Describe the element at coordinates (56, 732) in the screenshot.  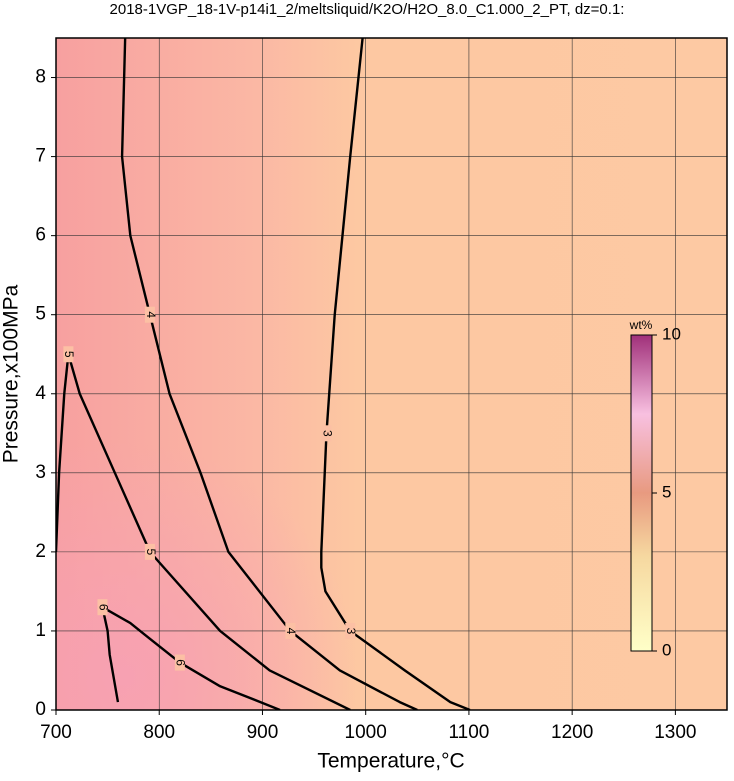
I see `x-tick-label: 700` at that location.